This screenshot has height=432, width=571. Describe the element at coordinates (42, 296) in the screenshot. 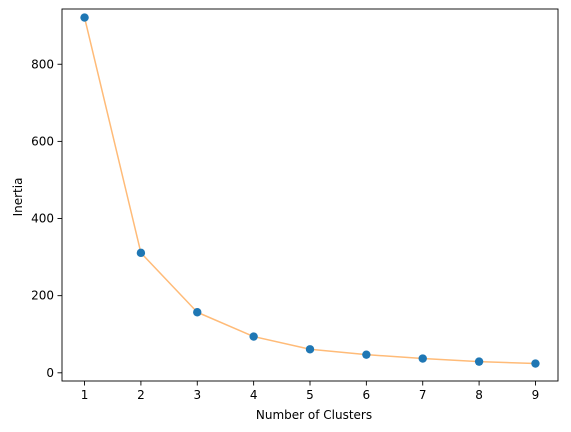

I see `y-tick-label: 200` at that location.